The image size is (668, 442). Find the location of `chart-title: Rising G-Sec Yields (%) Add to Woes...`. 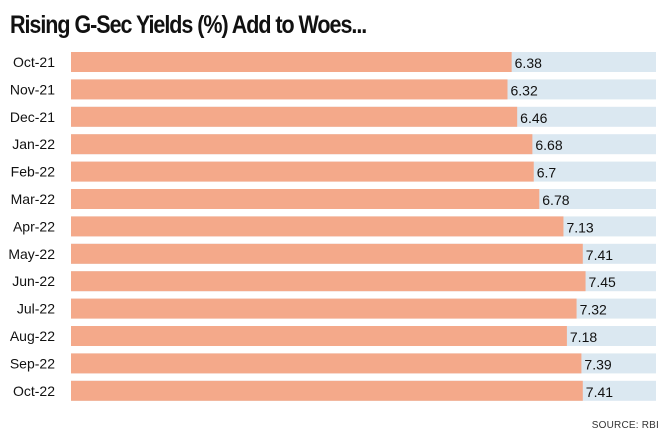

chart-title: Rising G-Sec Yields (%) Add to Woes... is located at coordinates (188, 25).